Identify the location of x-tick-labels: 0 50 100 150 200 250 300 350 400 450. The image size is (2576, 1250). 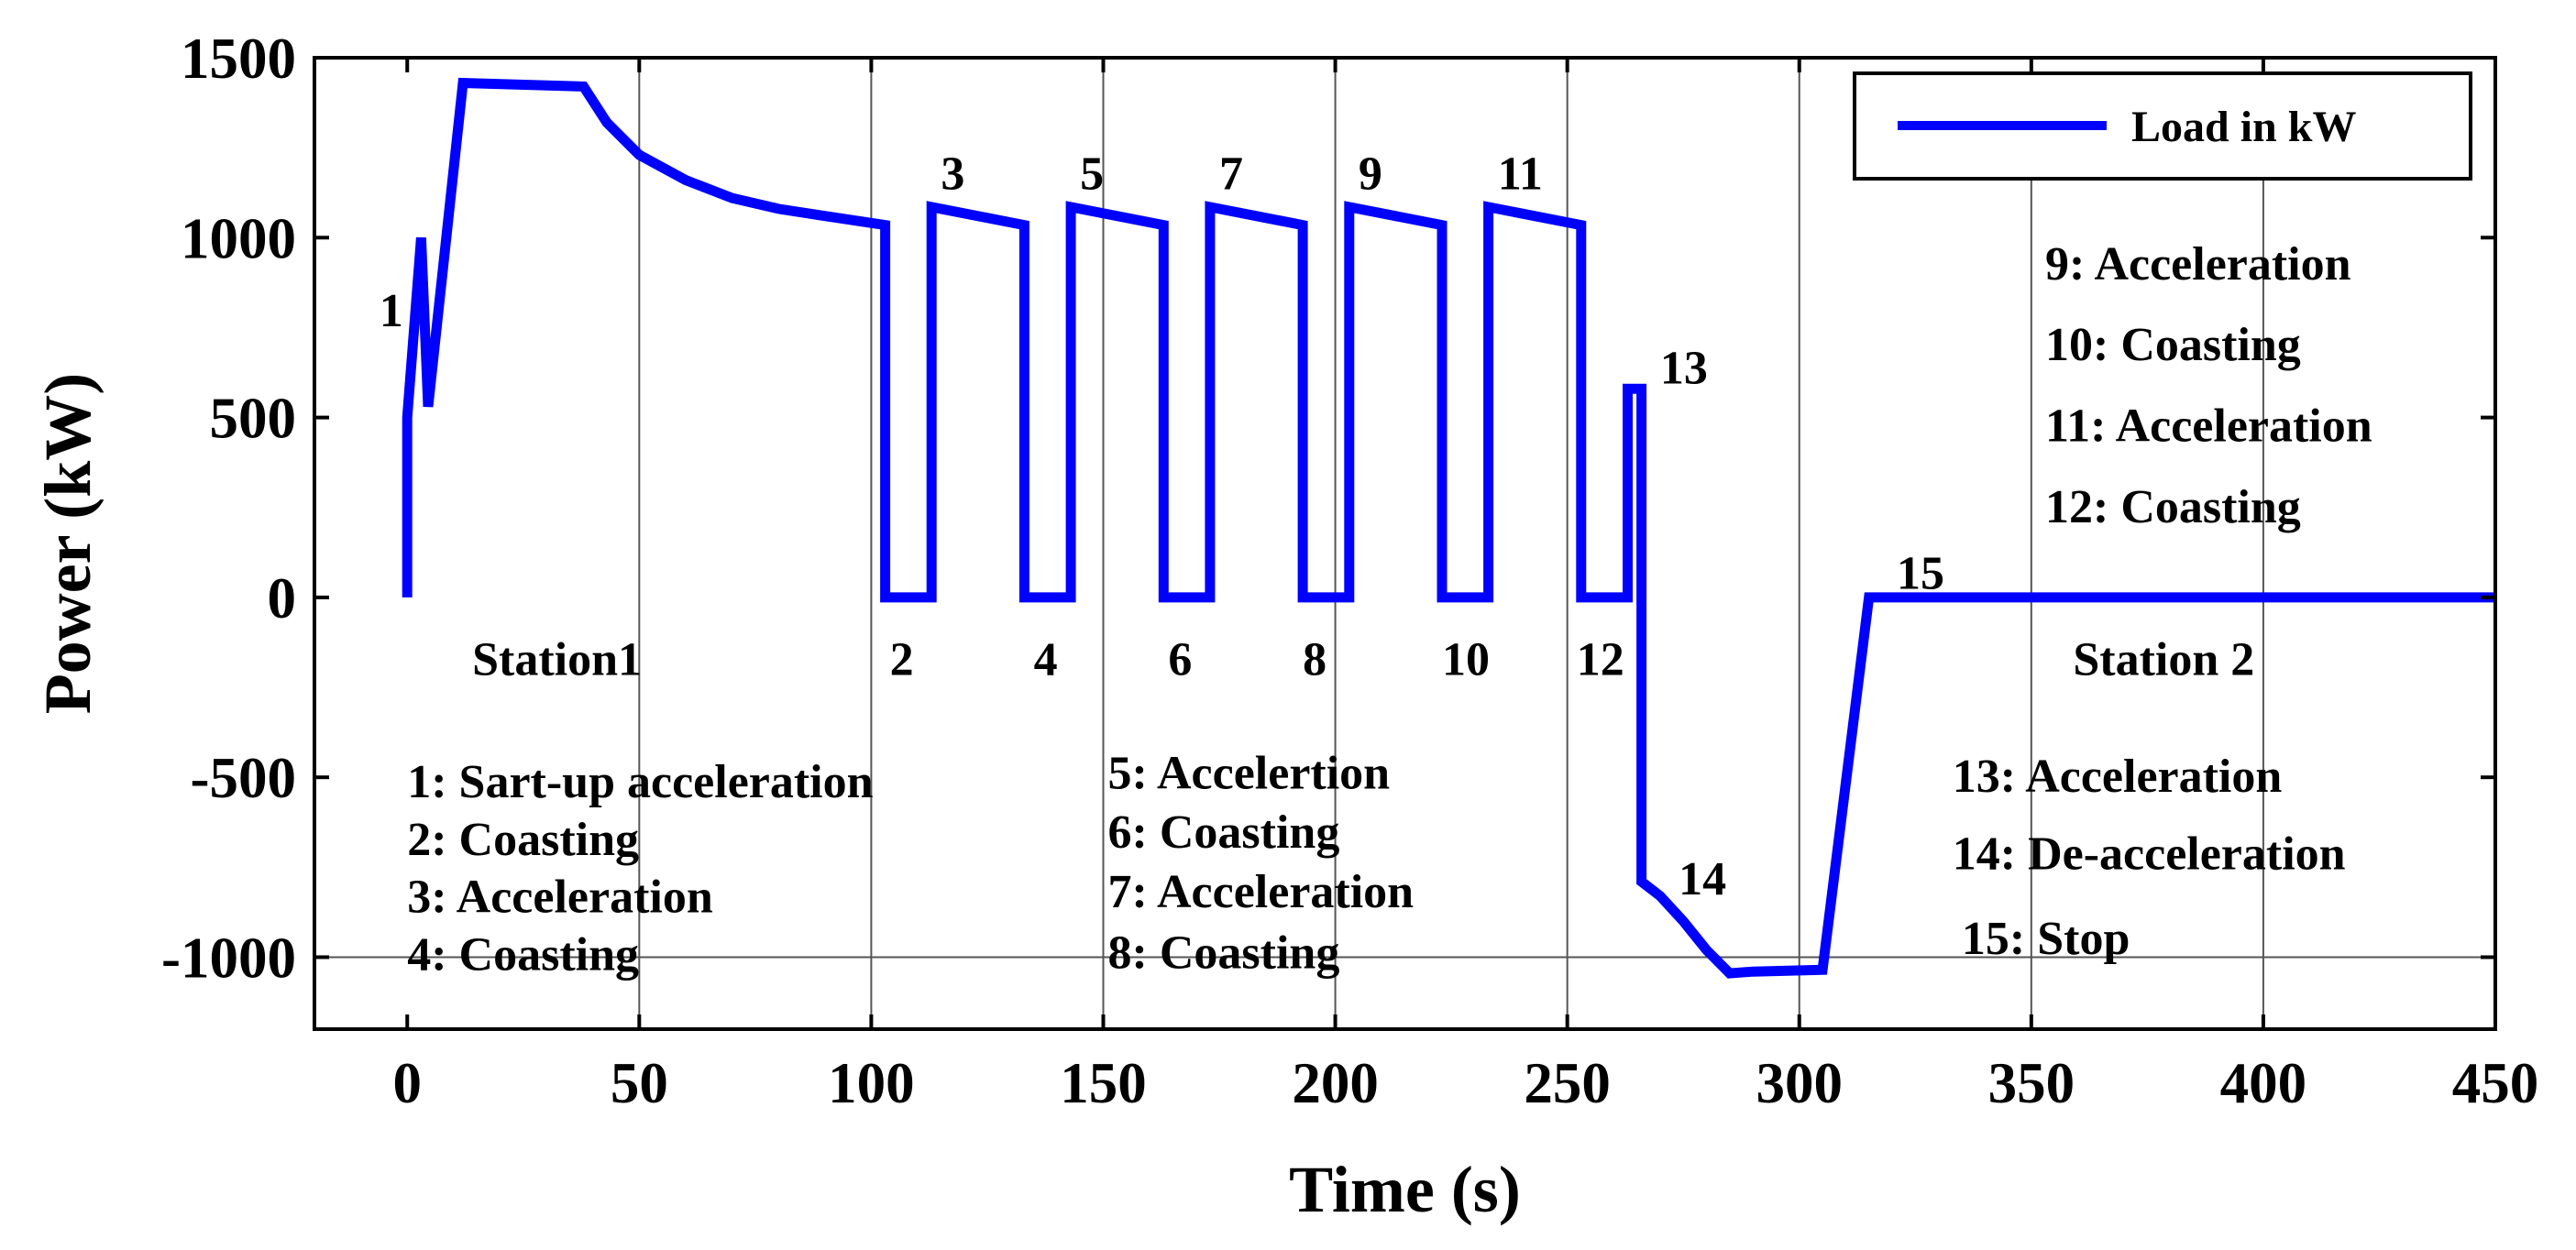
(1465, 1083).